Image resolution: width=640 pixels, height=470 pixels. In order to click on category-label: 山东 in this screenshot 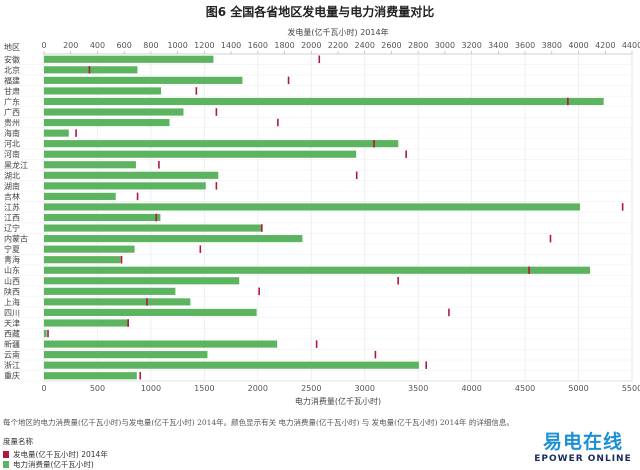, I will do `click(12, 270)`.